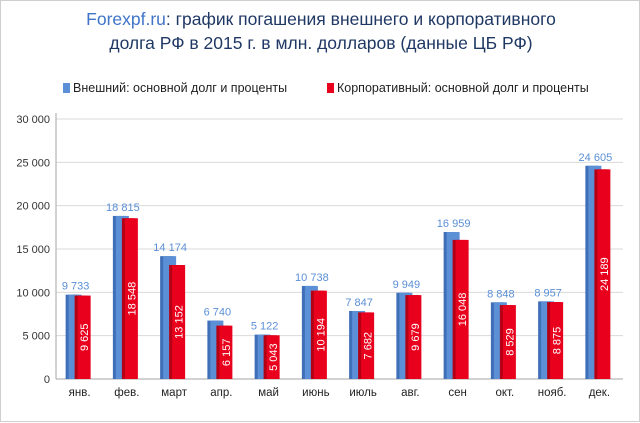 The height and width of the screenshot is (423, 640). What do you see at coordinates (170, 248) in the screenshot?
I see `data-label-external: 14 174` at bounding box center [170, 248].